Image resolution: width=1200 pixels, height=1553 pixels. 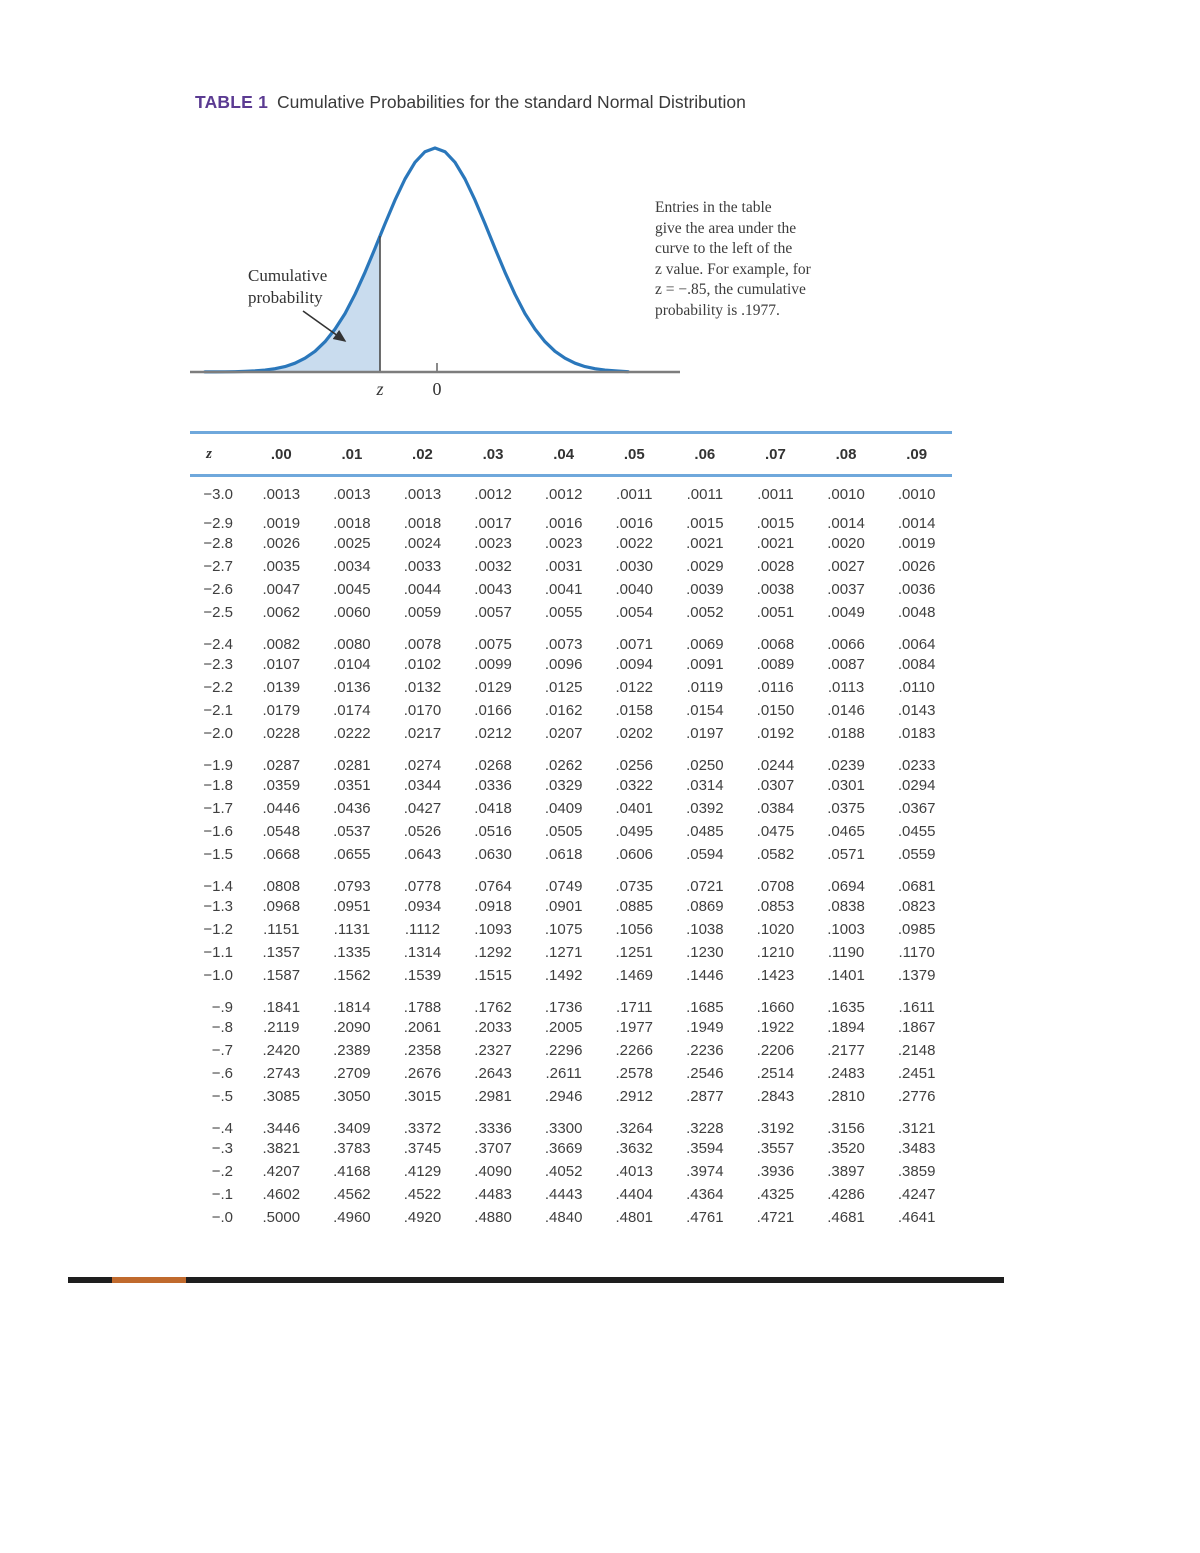 I want to click on z-row-label: −2.6, so click(x=218, y=589).